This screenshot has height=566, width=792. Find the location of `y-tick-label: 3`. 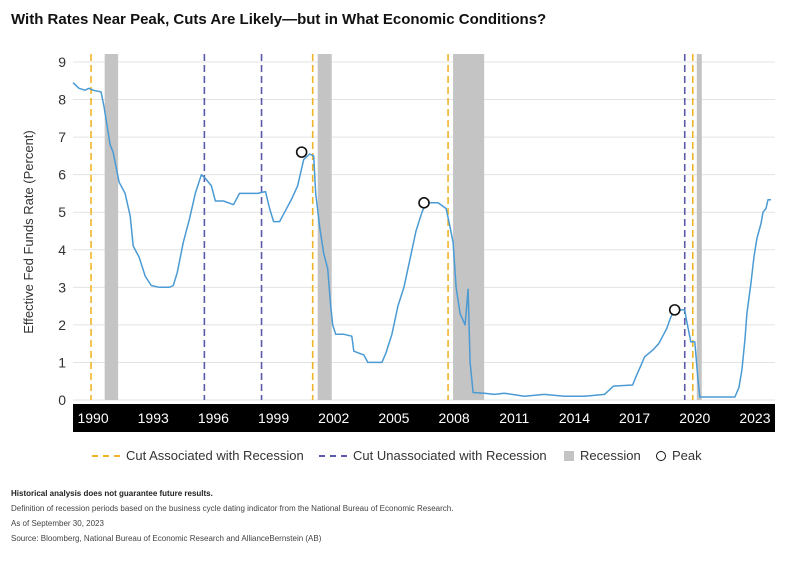

y-tick-label: 3 is located at coordinates (62, 287).